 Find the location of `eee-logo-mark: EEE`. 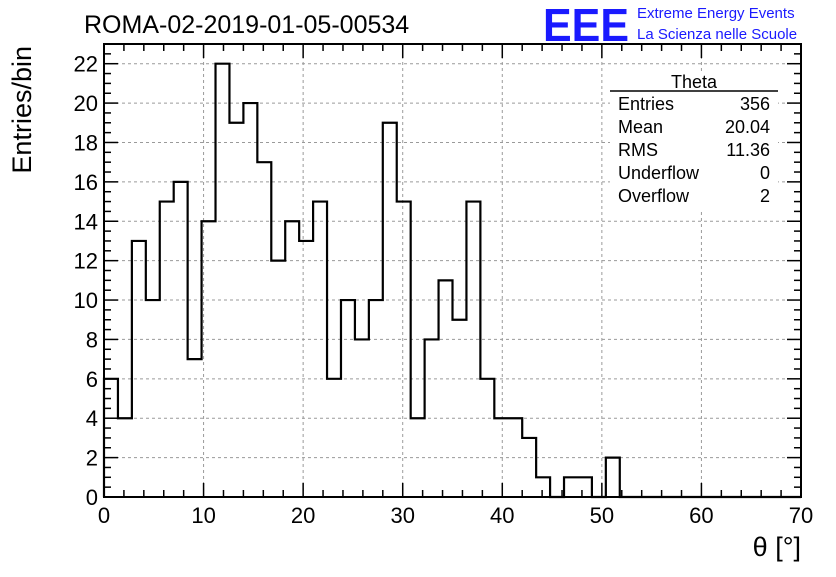

eee-logo-mark: EEE is located at coordinates (586, 25).